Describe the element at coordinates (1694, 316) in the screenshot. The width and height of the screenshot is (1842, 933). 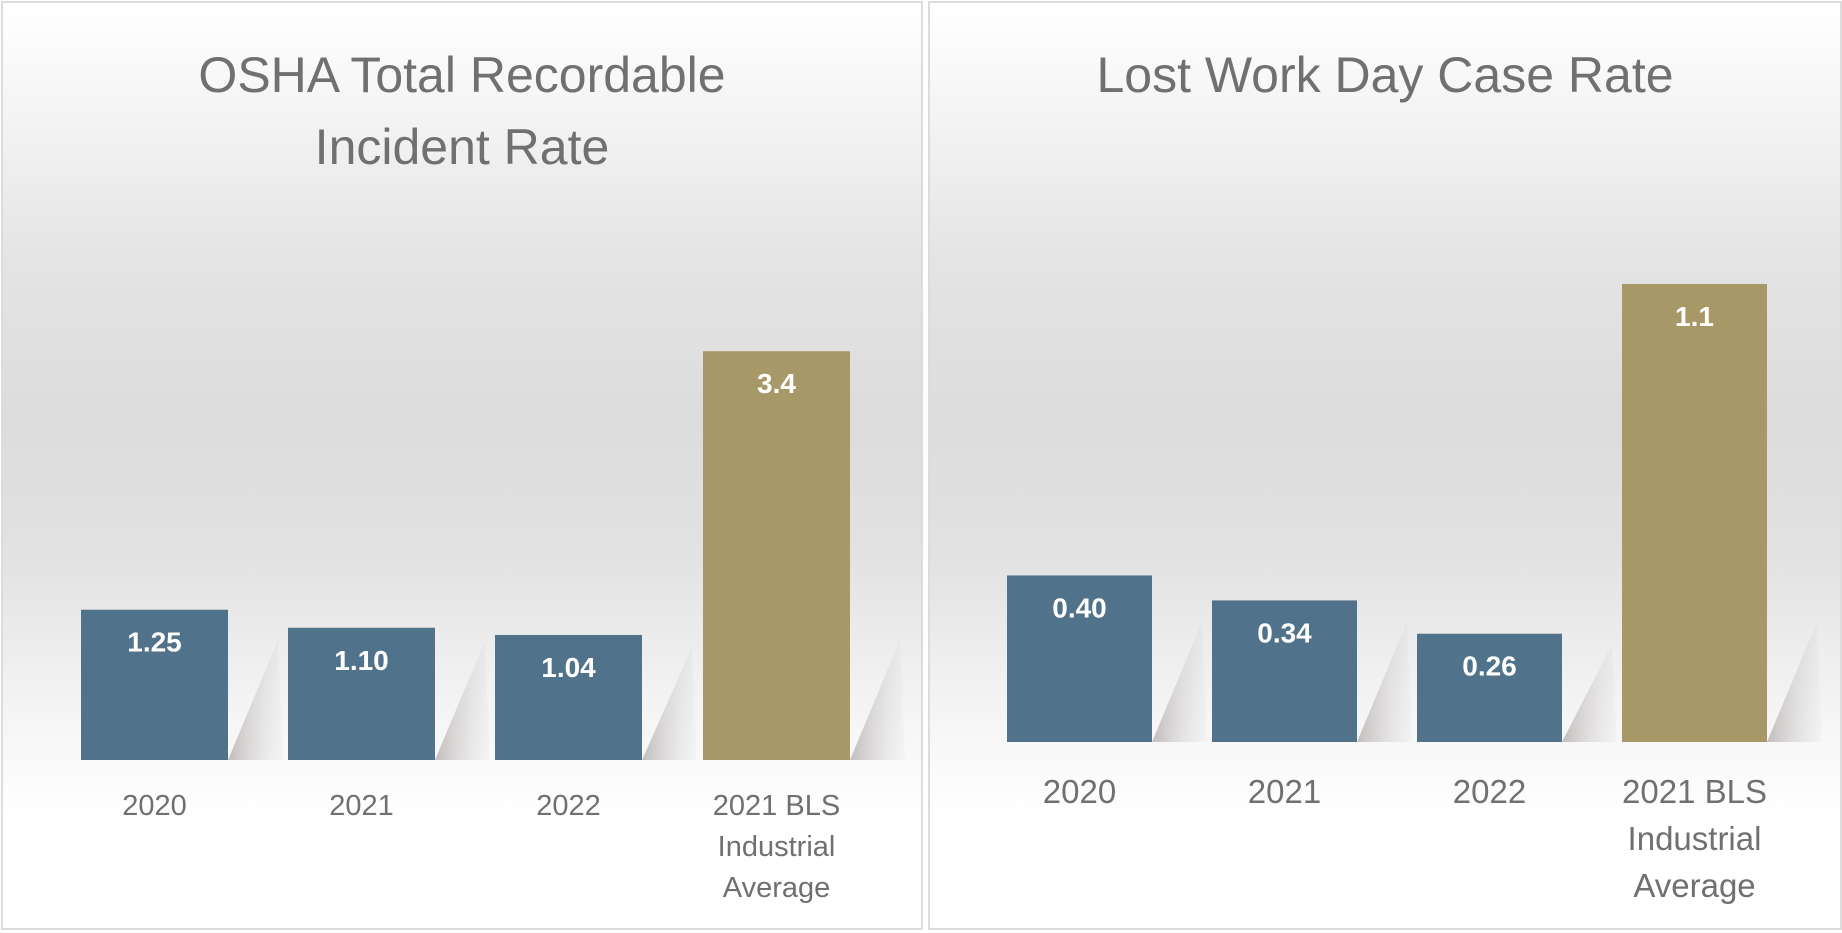
I see `data-label: 1.1` at that location.